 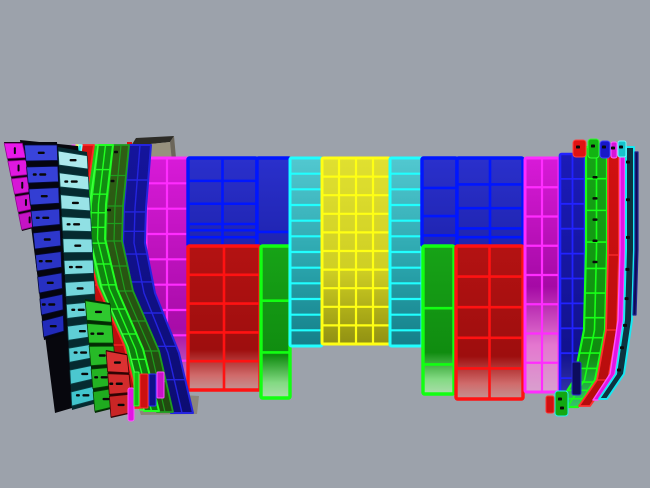 What do you see at coordinates (152, 141) in the screenshot?
I see `context-box-top` at bounding box center [152, 141].